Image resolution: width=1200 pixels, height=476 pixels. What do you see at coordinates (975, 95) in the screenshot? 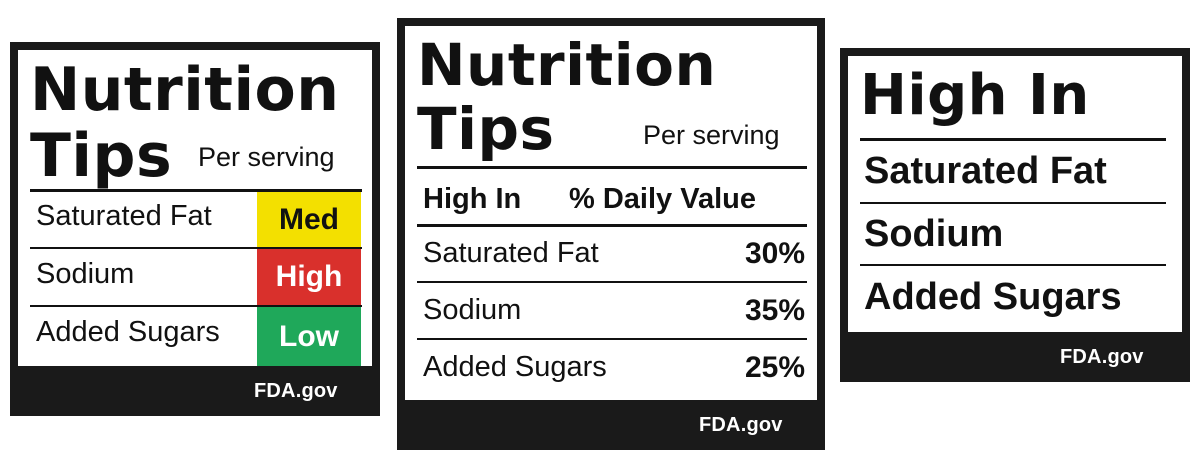
I see `high-in-title: High In` at bounding box center [975, 95].